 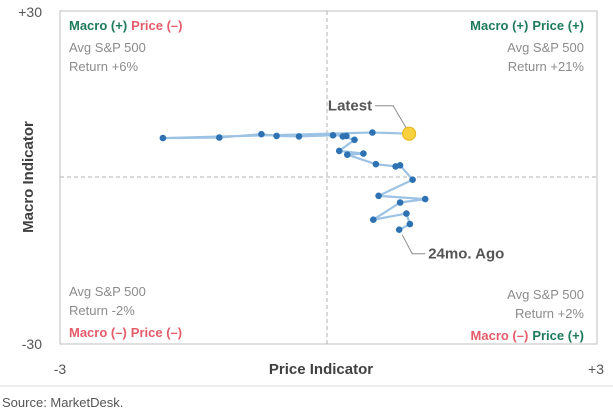 I want to click on quadrant-top-left-return: Return +6%, so click(x=103, y=66).